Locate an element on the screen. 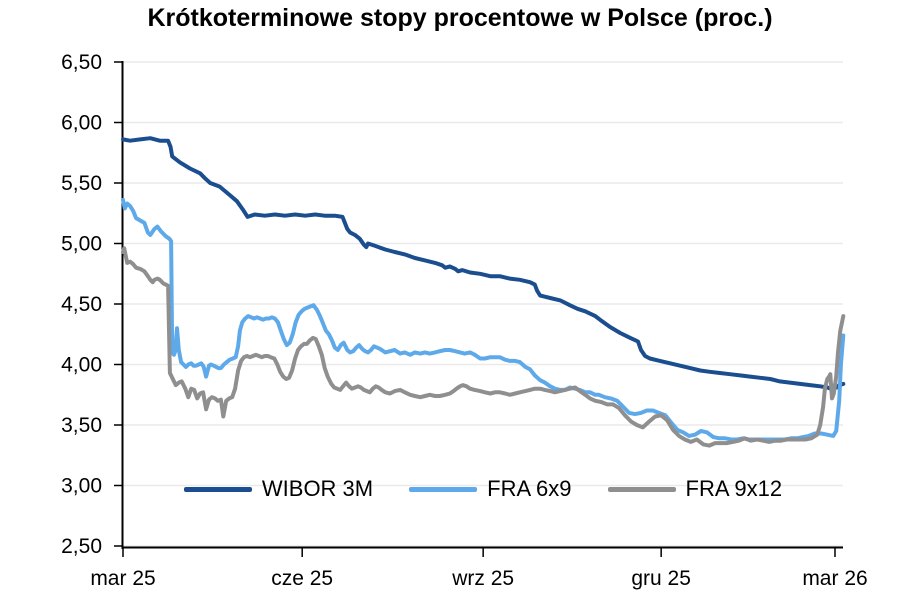 Image resolution: width=920 pixels, height=606 pixels. x-tick-label: mar 25 is located at coordinates (122, 578).